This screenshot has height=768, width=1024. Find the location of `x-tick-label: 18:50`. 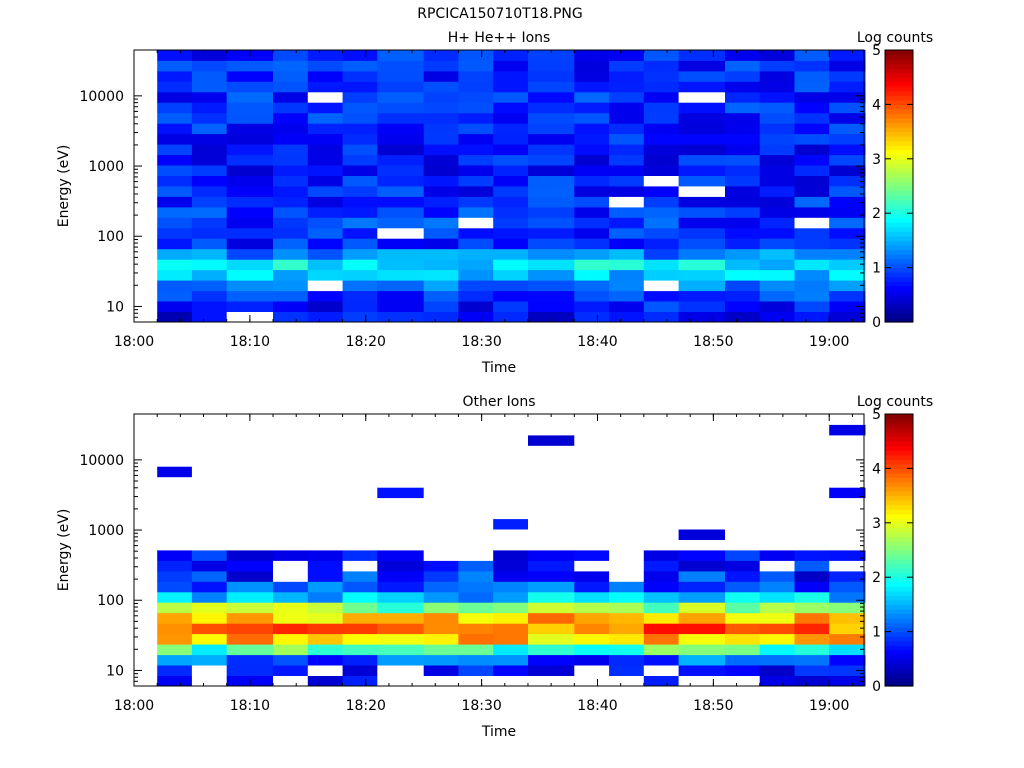

x-tick-label: 18:50 is located at coordinates (713, 706).